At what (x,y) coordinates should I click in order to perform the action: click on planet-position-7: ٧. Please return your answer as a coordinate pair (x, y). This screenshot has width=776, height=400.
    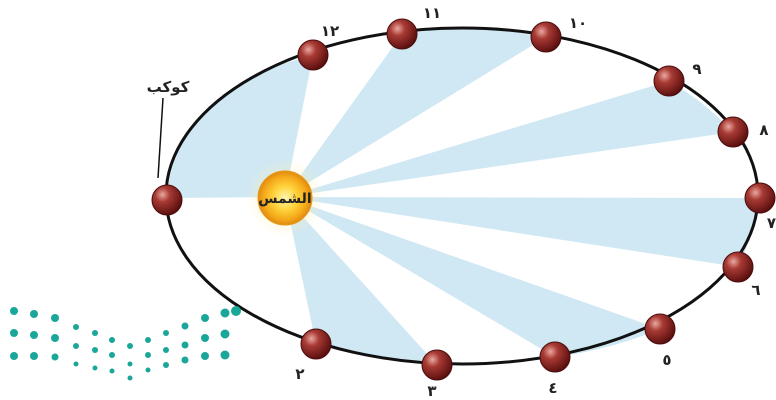
    Looking at the image, I should click on (760, 207).